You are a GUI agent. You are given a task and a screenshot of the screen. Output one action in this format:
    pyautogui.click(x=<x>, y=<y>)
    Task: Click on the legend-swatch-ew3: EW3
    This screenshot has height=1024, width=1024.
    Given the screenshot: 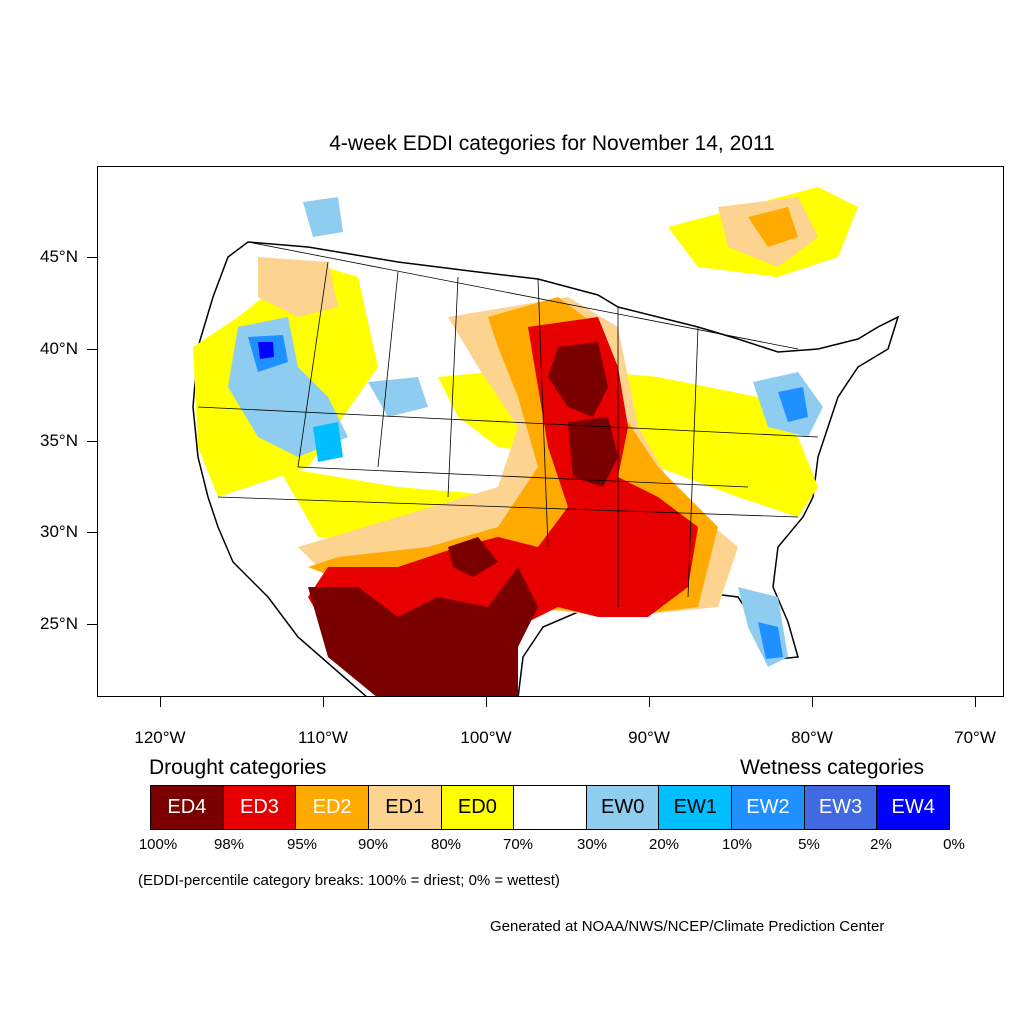 What is the action you would take?
    pyautogui.click(x=841, y=807)
    